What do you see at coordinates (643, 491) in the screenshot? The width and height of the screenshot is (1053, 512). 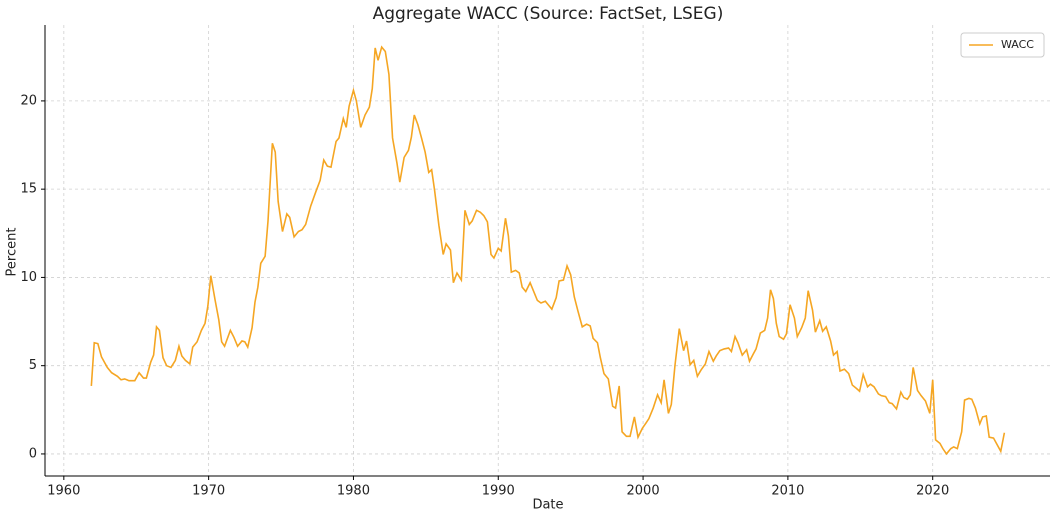 I see `x-tick-label: 2000` at bounding box center [643, 491].